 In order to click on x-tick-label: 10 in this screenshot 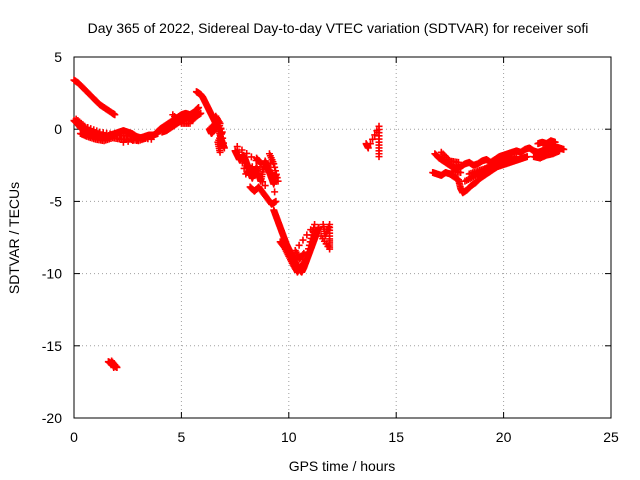, I will do `click(289, 437)`.